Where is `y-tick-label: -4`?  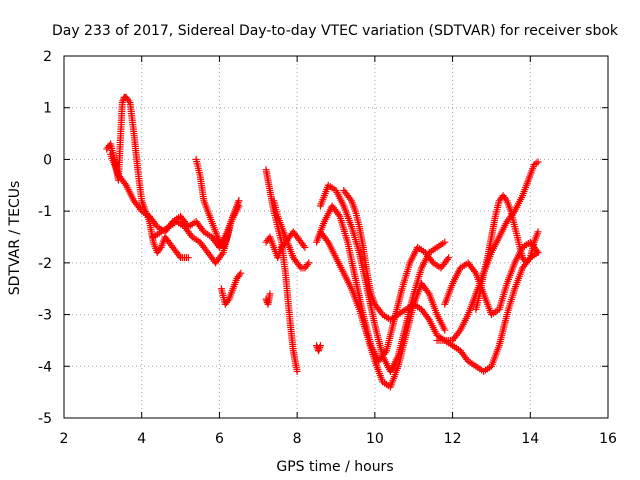 y-tick-label: -4 is located at coordinates (45, 367).